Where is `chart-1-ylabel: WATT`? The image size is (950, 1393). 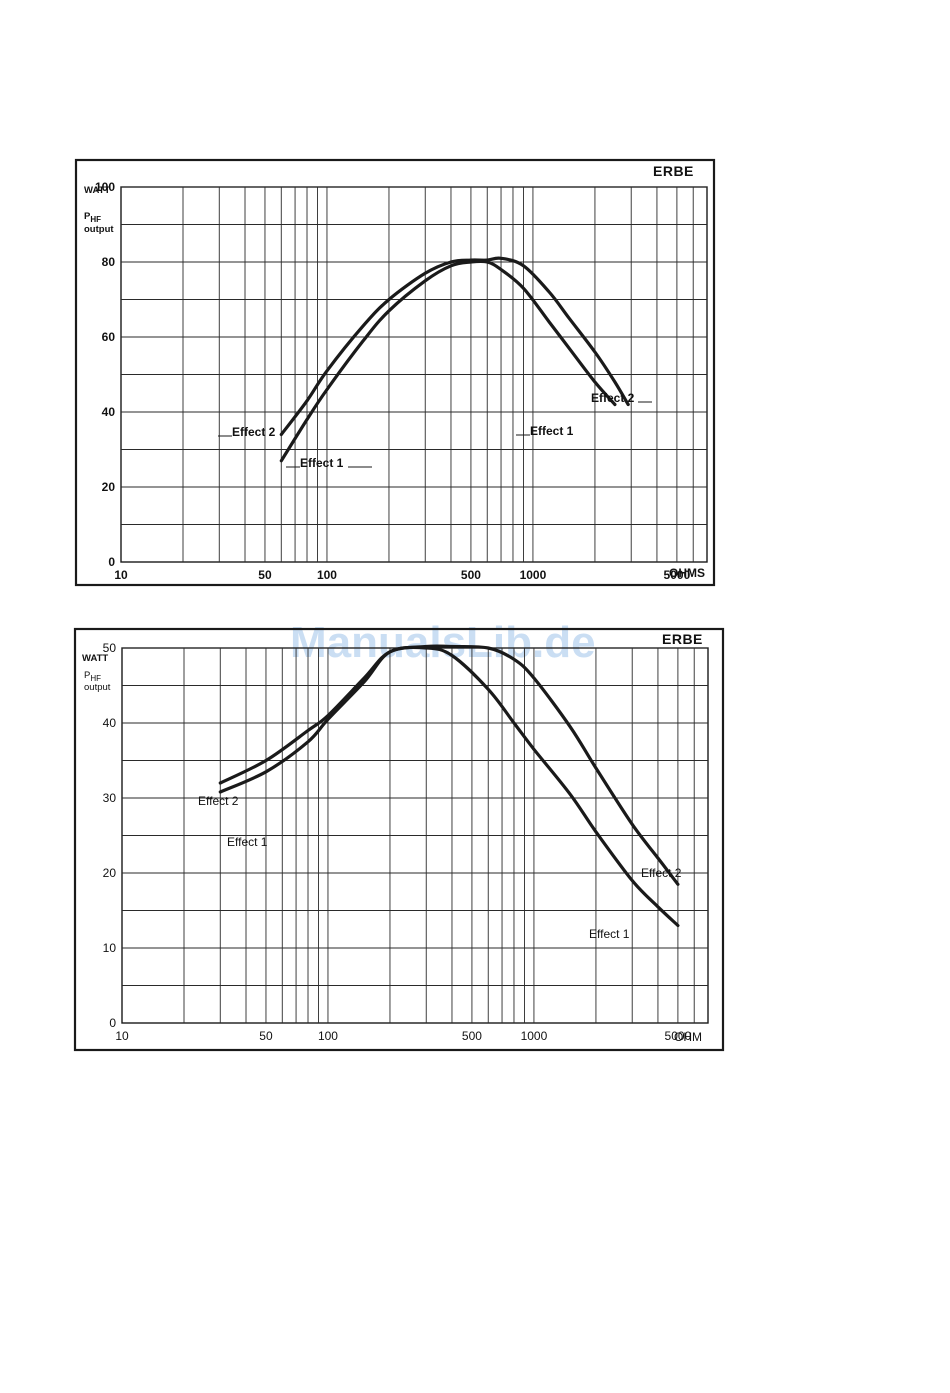 chart-1-ylabel: WATT is located at coordinates (97, 190).